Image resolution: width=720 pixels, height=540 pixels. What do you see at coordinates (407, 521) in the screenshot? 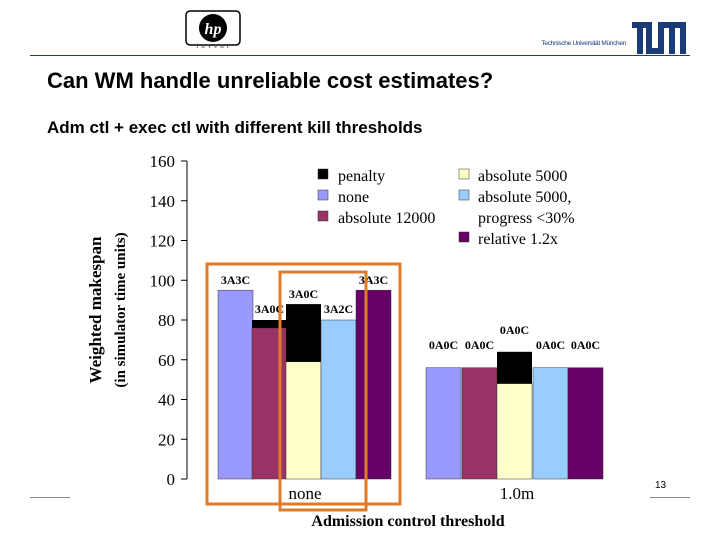
I see `x-axis-label: Admission control threshold` at bounding box center [407, 521].